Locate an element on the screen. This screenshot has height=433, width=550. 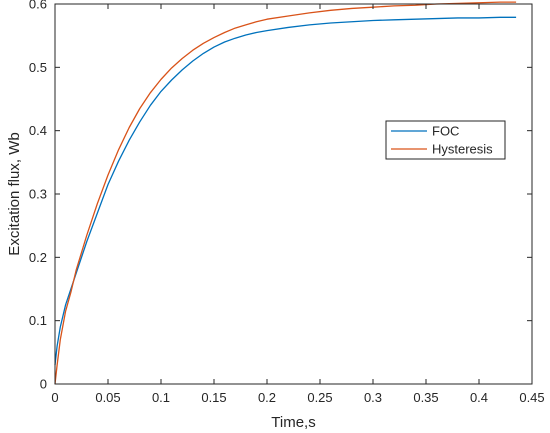
x-tick-label: 0.4 is located at coordinates (479, 397).